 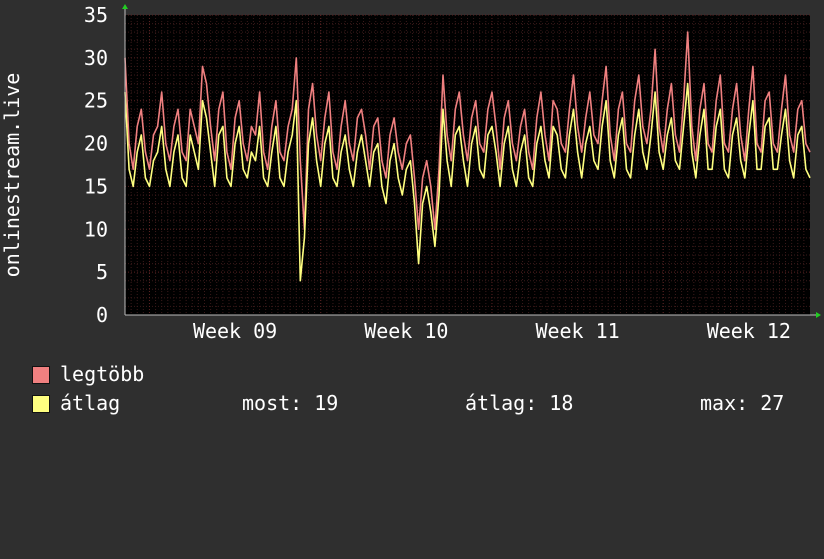 I want to click on legend-label-legtobb: legtöbb, so click(x=102, y=374).